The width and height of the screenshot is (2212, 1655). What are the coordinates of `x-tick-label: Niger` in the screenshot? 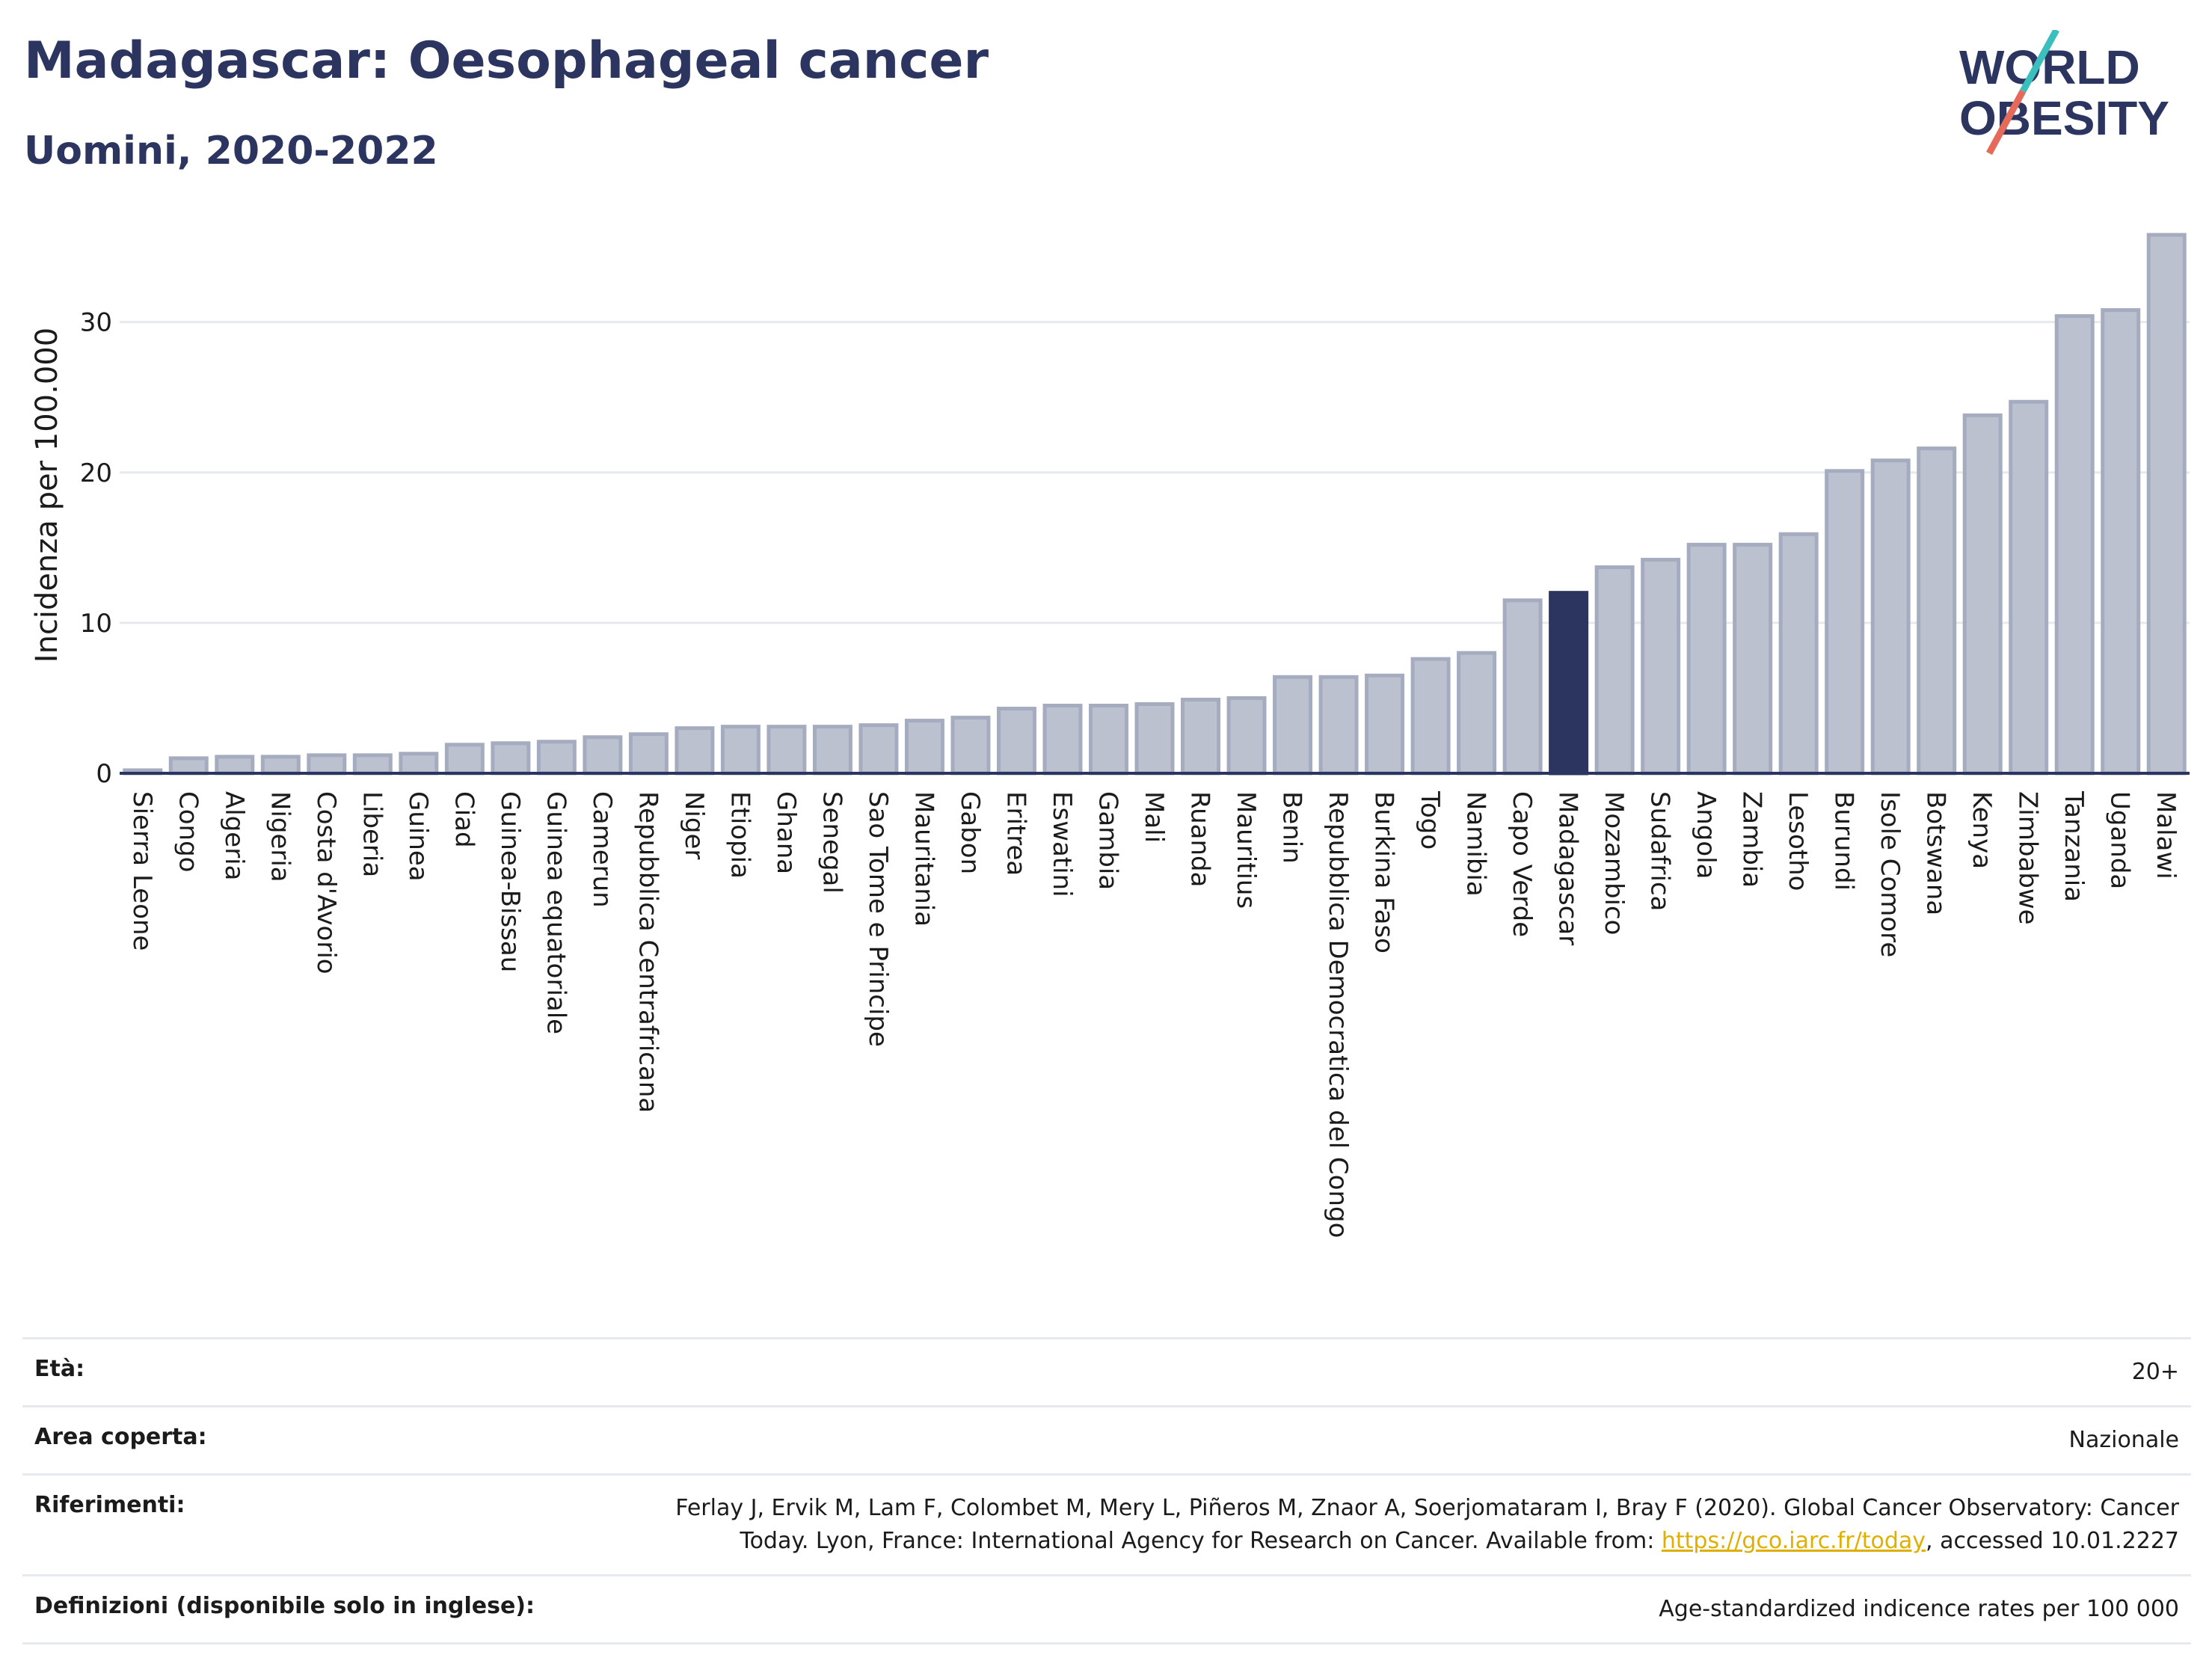 It's located at (694, 825).